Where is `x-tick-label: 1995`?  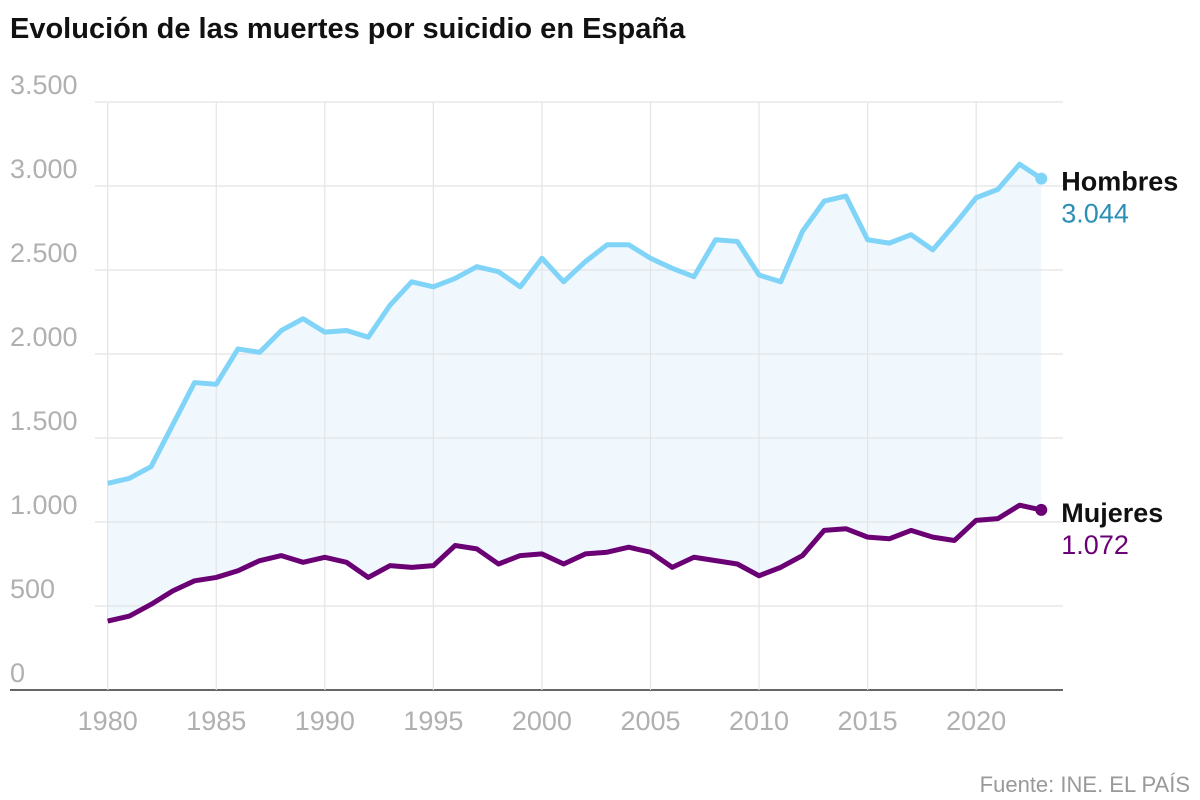 x-tick-label: 1995 is located at coordinates (433, 721).